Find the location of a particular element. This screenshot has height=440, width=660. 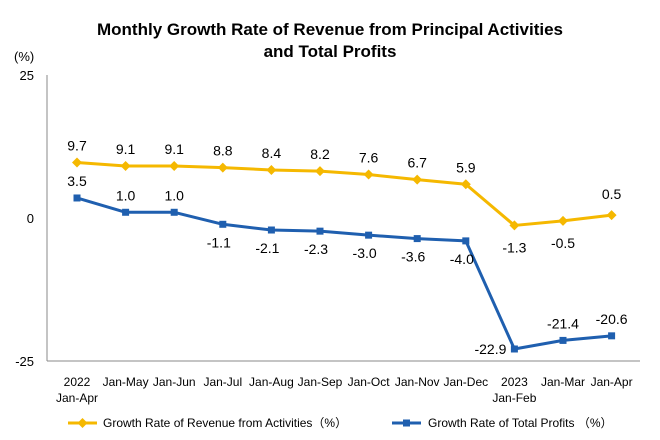

profits-data-label: -2.3 is located at coordinates (316, 249).